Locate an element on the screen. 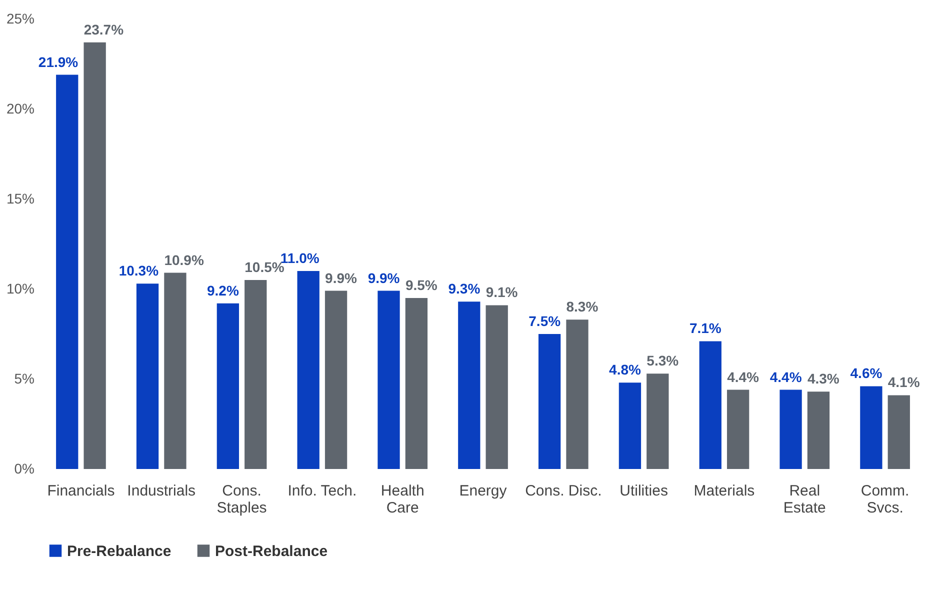  x-tick-label: Industrials is located at coordinates (161, 491).